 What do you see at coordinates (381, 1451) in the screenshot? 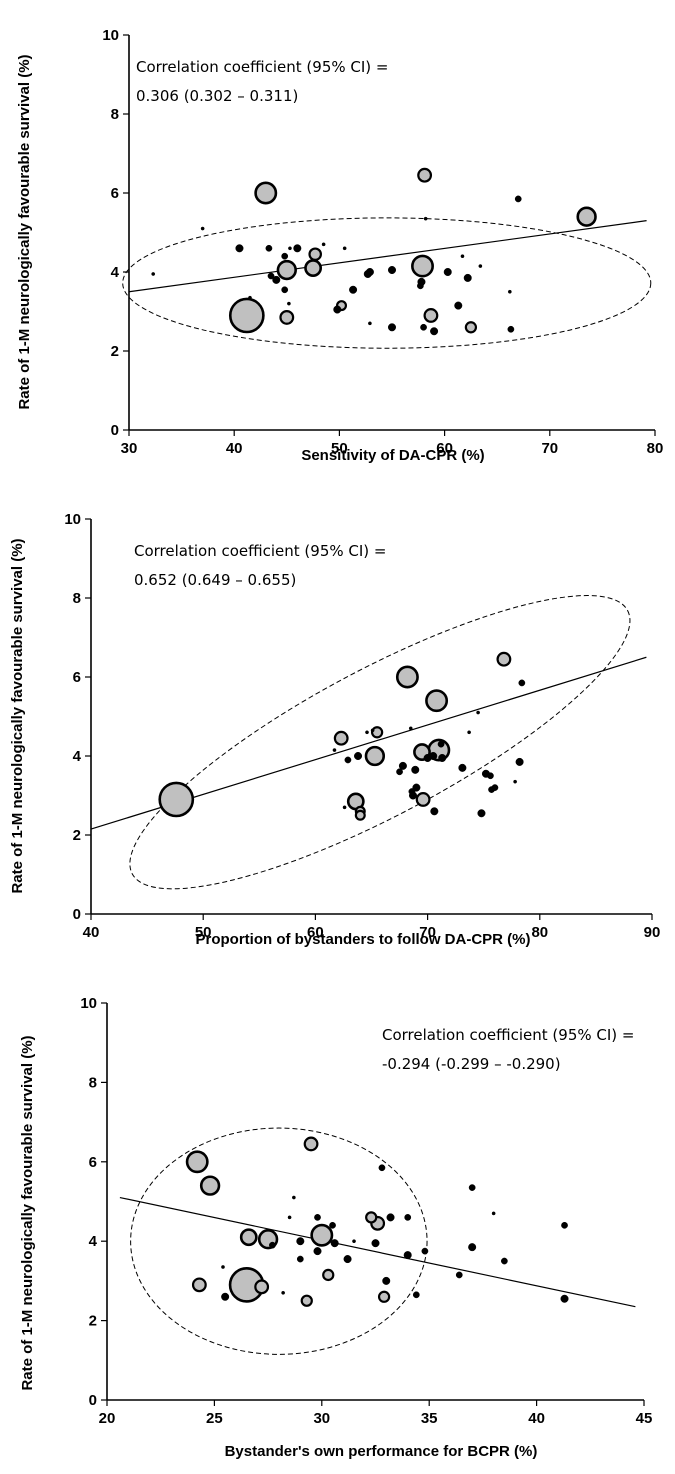
I see `x-axis-title: Bystander's own performance for BCPR (%)` at bounding box center [381, 1451].